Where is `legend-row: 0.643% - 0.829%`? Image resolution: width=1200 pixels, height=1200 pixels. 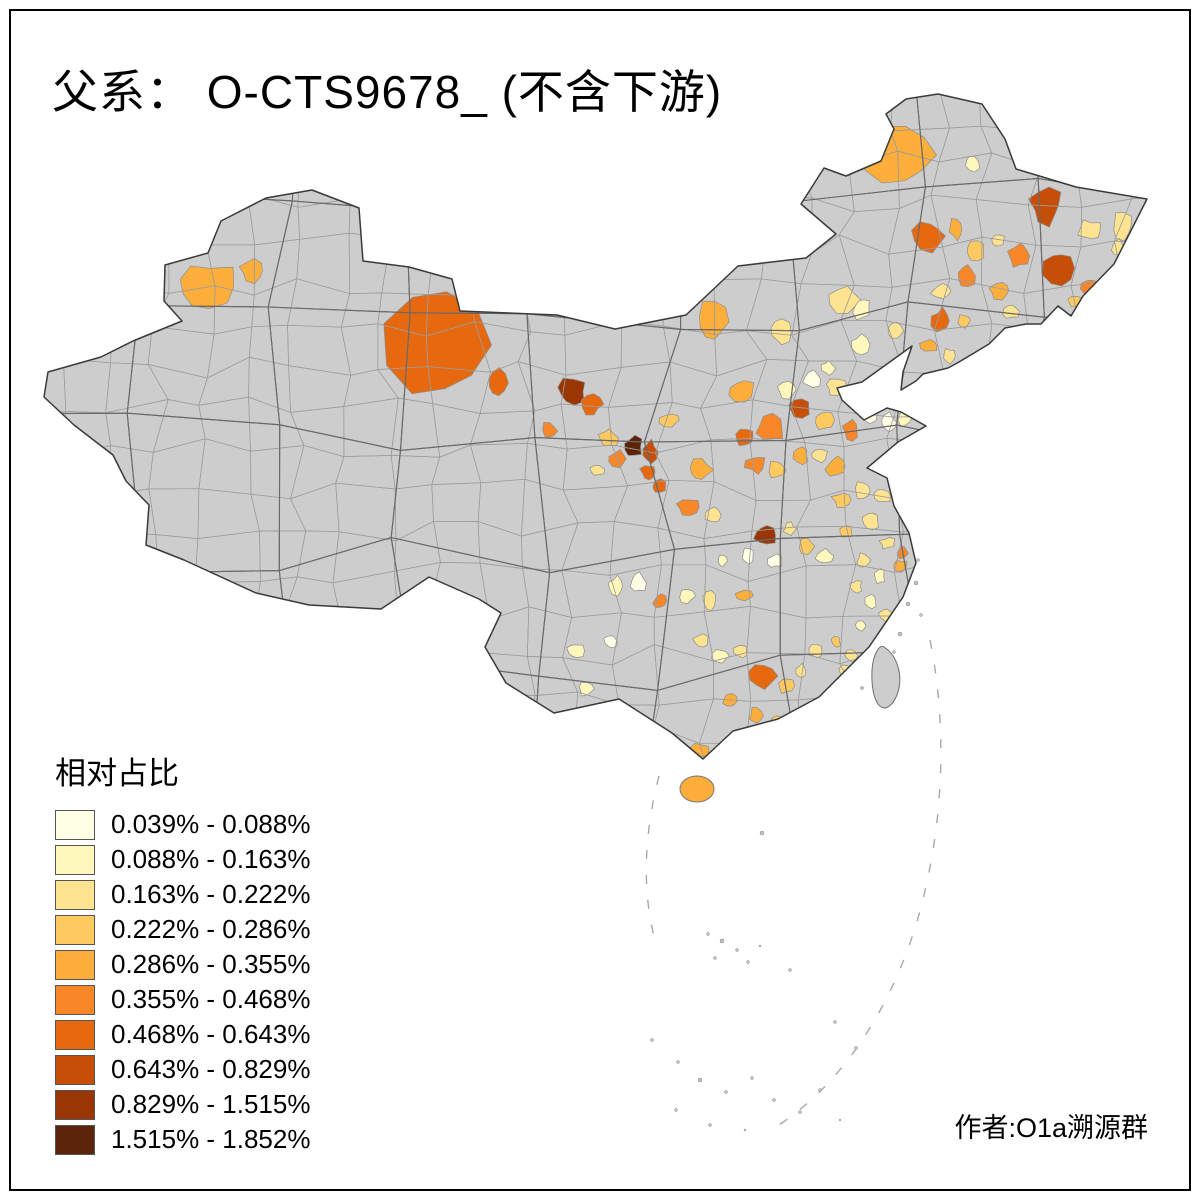
legend-row: 0.643% - 0.829% is located at coordinates (182, 1069).